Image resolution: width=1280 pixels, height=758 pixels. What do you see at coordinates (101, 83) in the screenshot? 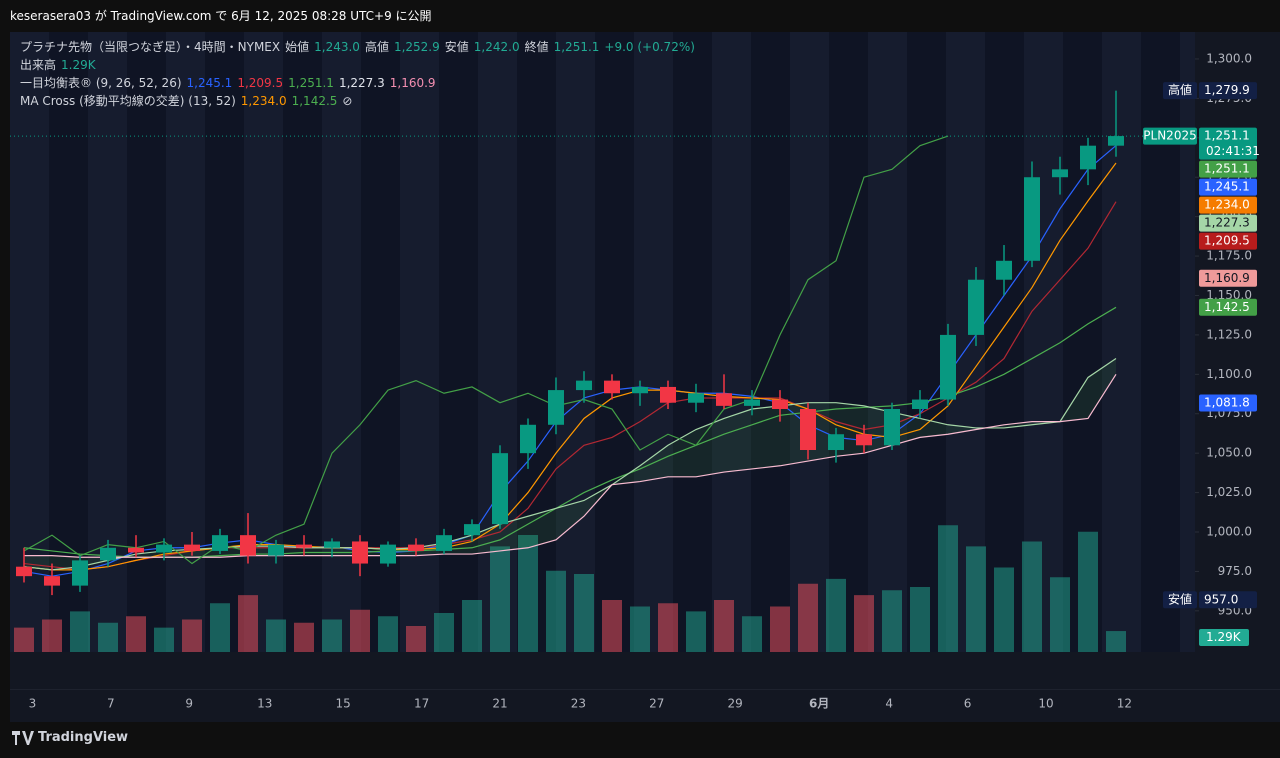
I see `legend-item: 一目均衡表® (9, 26, 52, 26)` at bounding box center [101, 83].